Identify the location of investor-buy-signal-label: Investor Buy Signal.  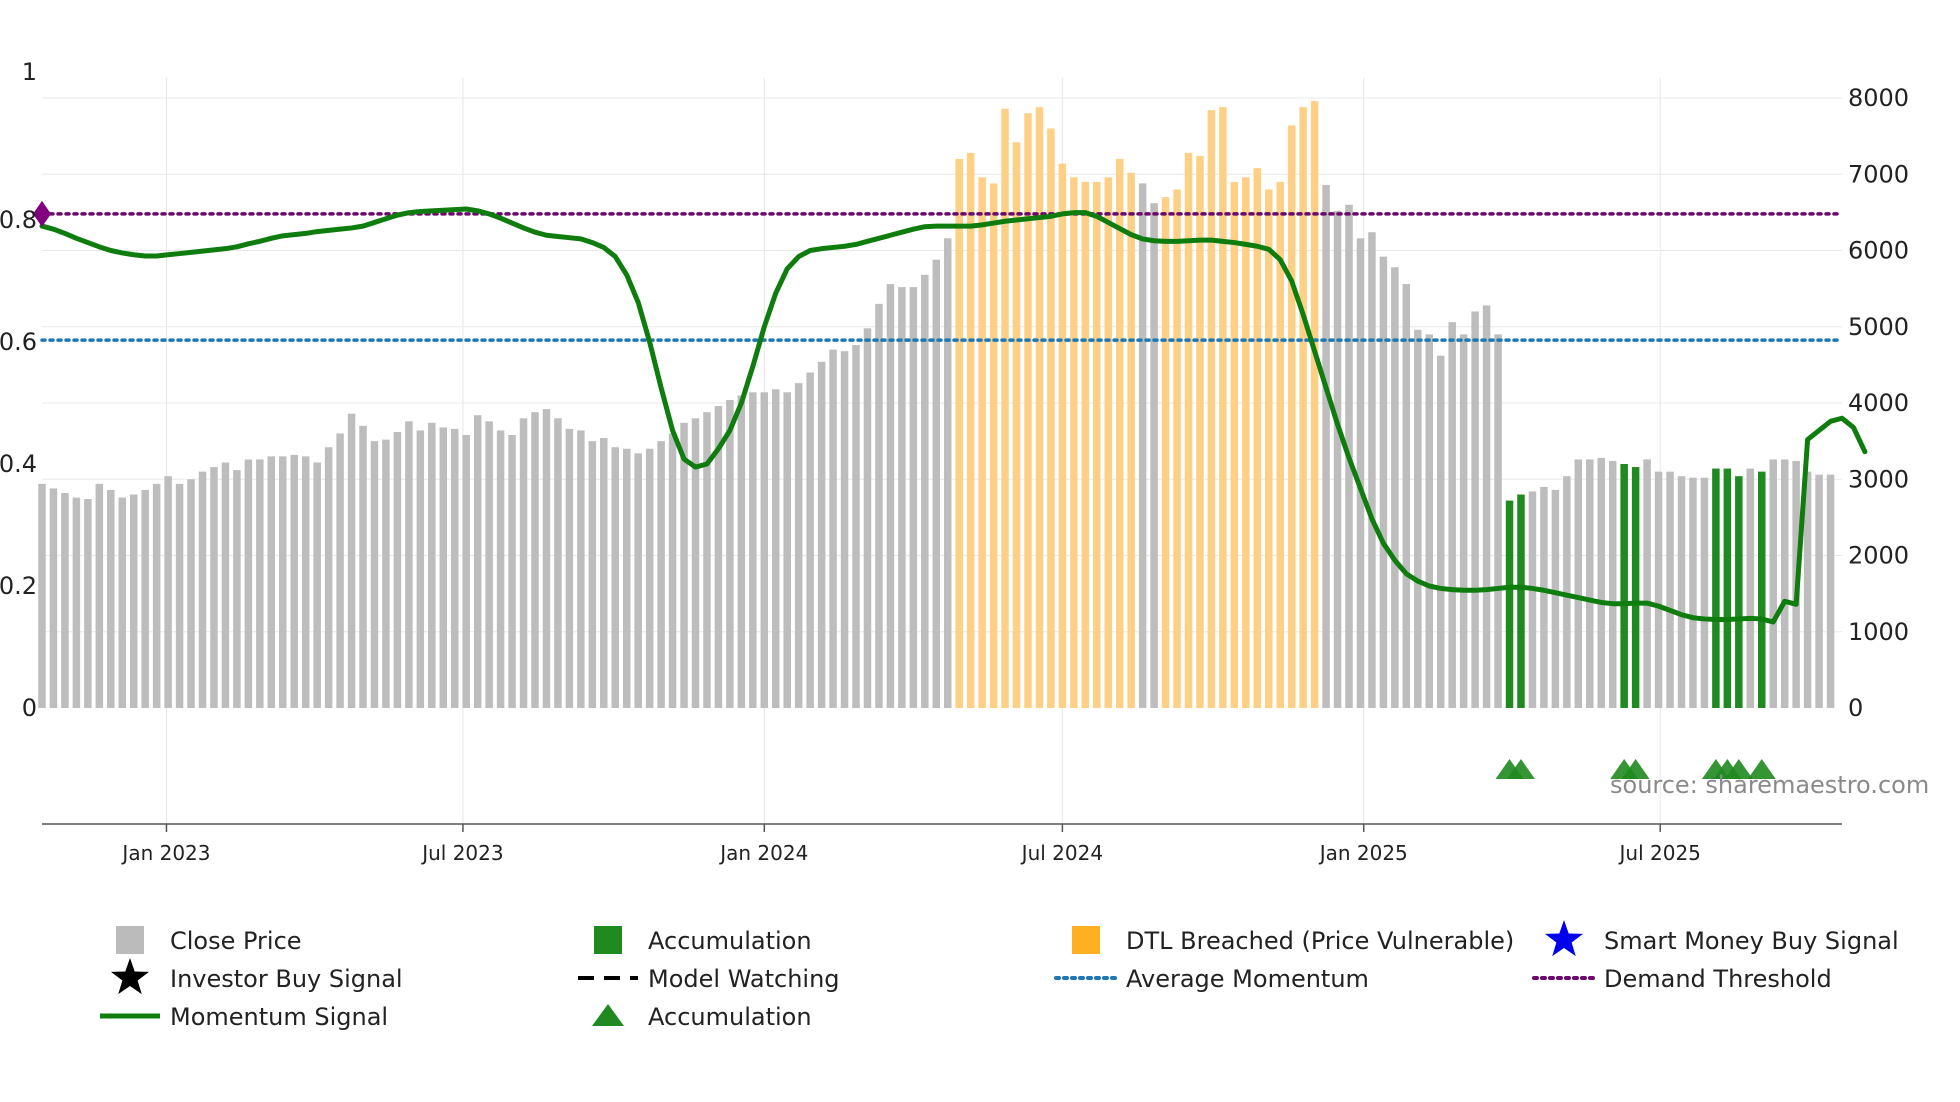
(286, 979).